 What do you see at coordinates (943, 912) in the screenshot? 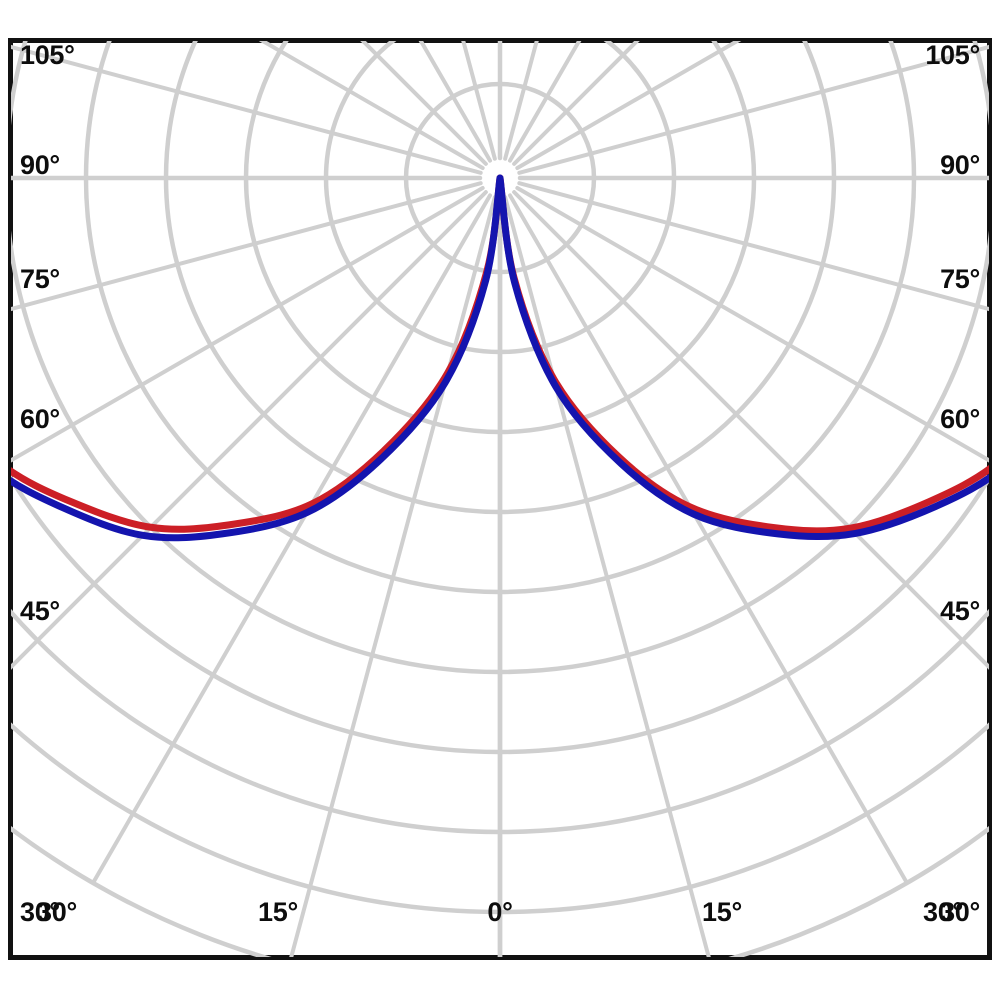
I see `axis-tick-bottom-4: 30°` at bounding box center [943, 912].